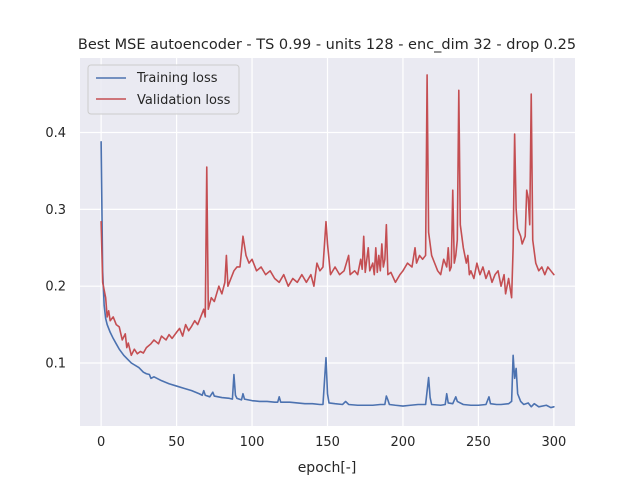  Describe the element at coordinates (55, 210) in the screenshot. I see `y-tick-label: 0.3` at that location.